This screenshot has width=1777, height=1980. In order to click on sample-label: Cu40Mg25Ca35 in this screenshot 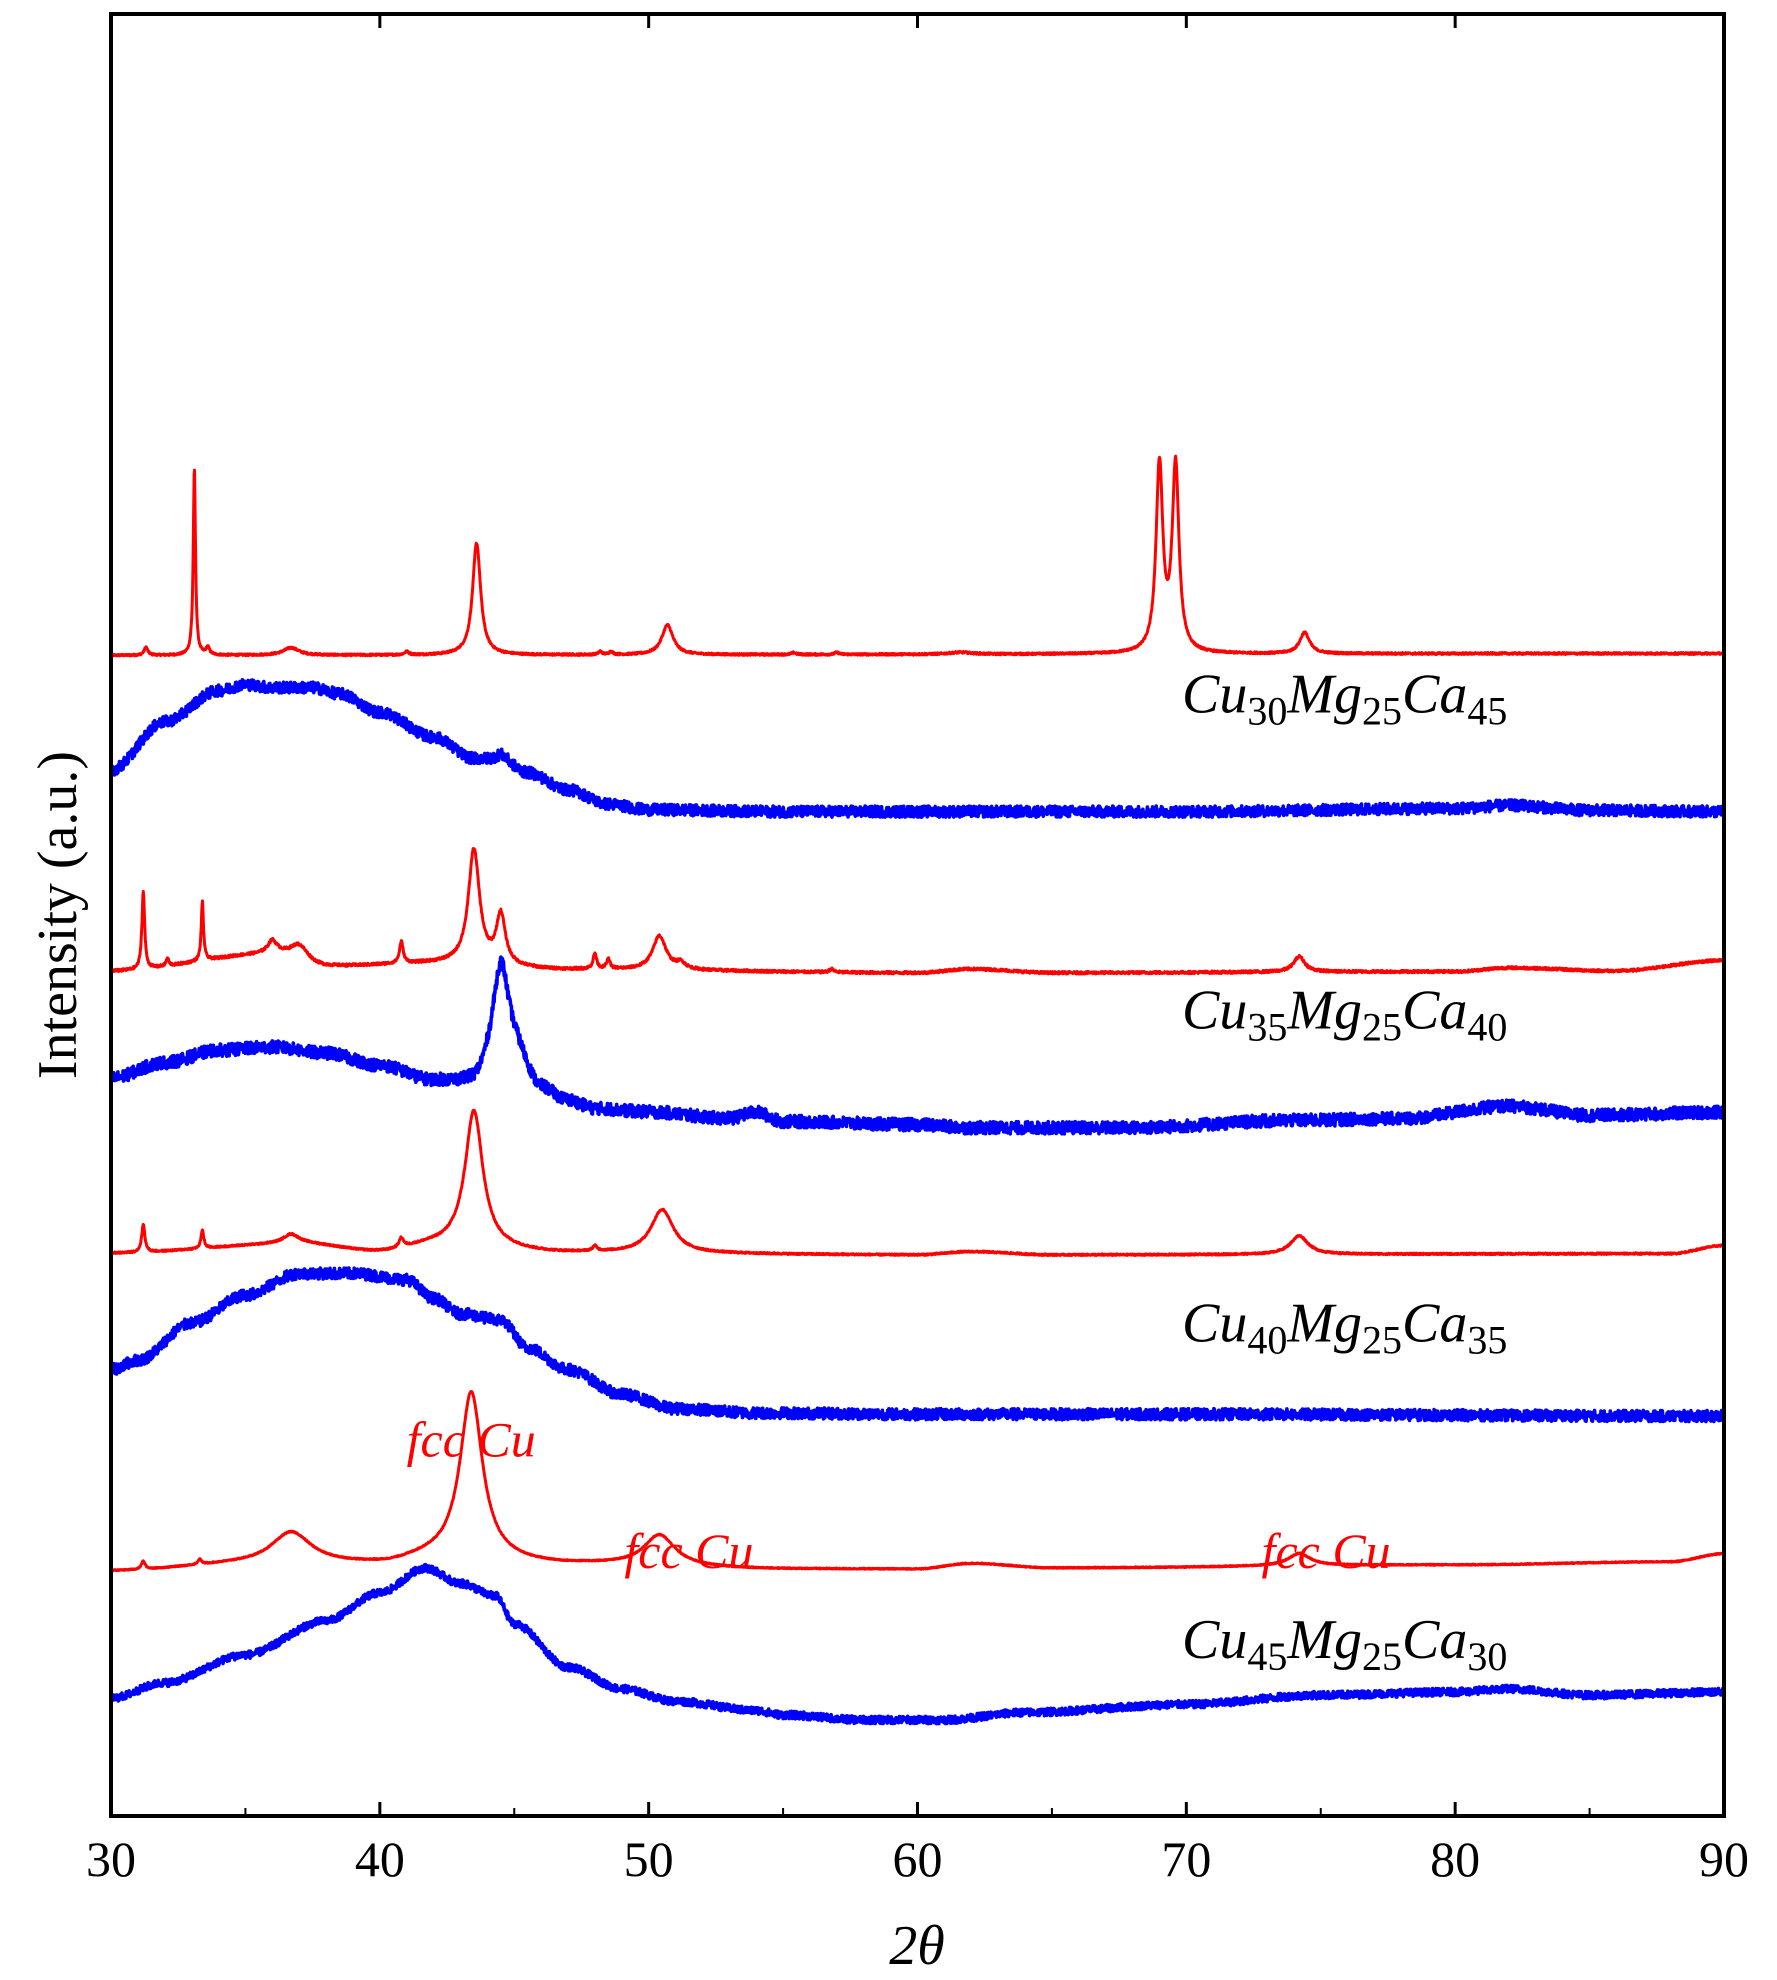, I will do `click(1344, 1328)`.